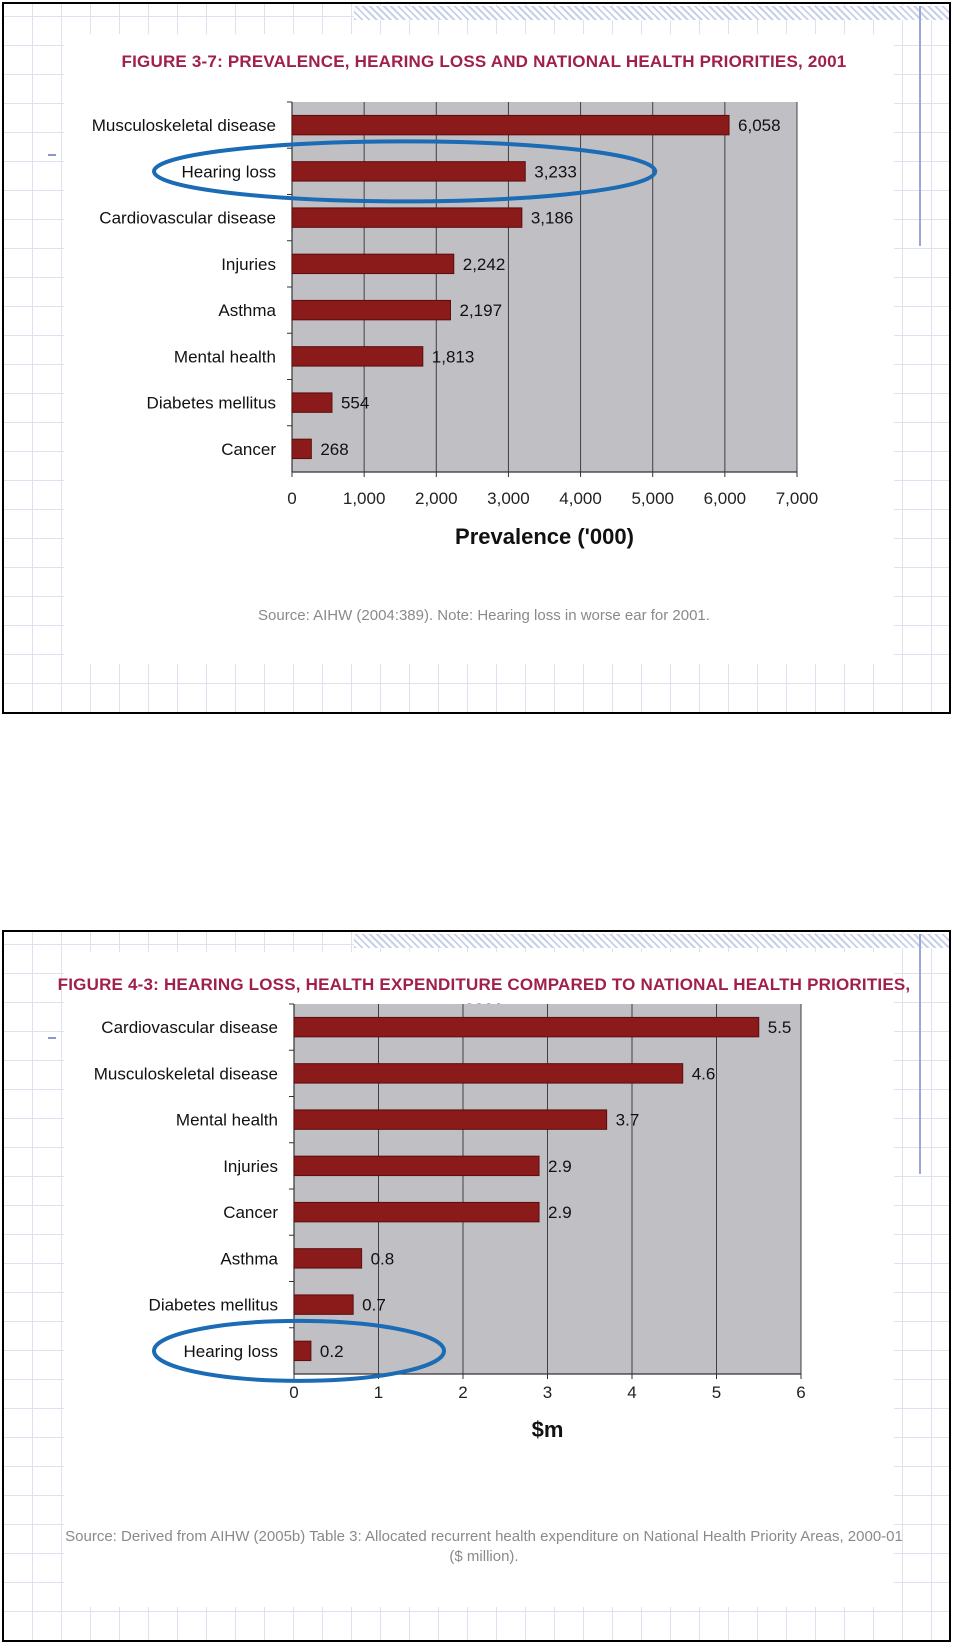  I want to click on data-label: 6,058, so click(759, 125).